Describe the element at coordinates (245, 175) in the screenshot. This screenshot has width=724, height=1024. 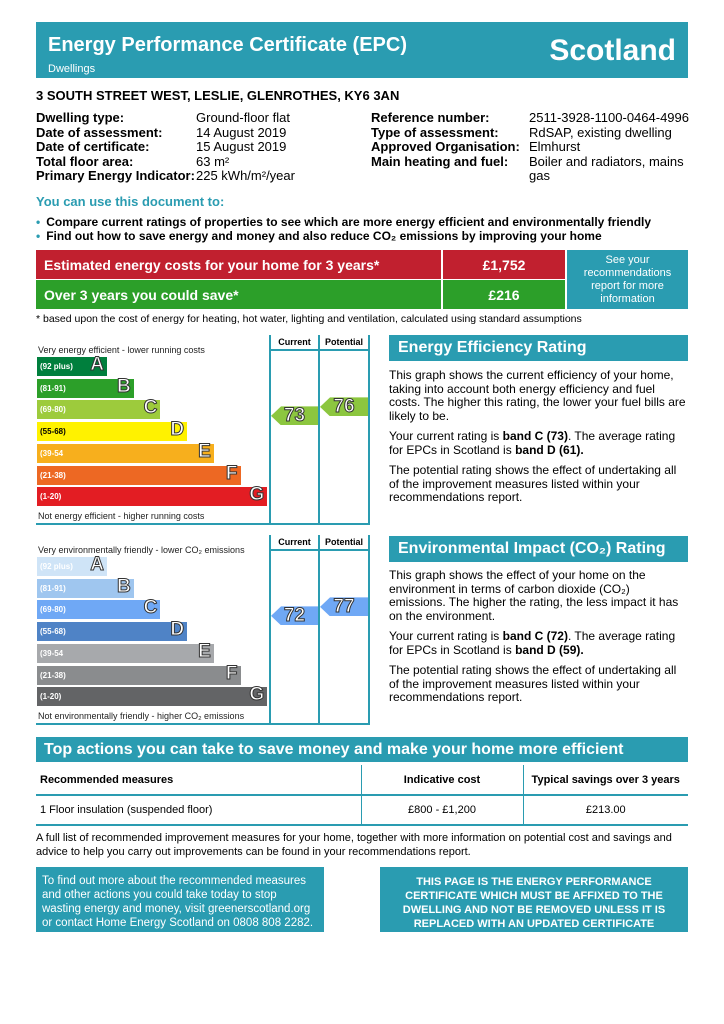
I see `detail-value: 225 kWh/m²/year` at that location.